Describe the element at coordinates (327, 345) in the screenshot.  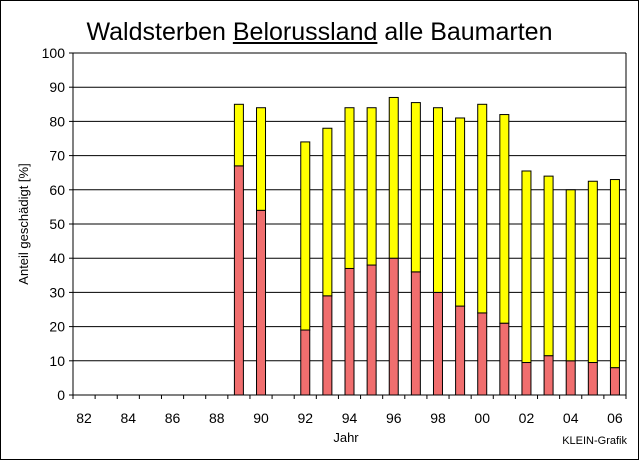
I see `bar-segment-1993-s1` at that location.